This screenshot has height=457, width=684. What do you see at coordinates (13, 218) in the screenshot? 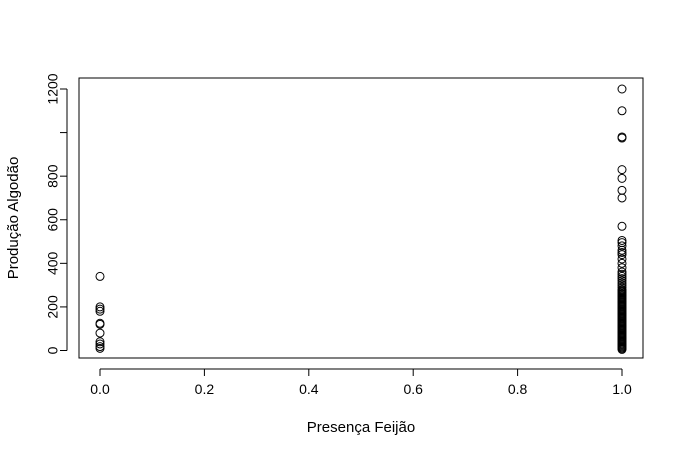
I see `y-axis-label: Produção Algodão` at bounding box center [13, 218].